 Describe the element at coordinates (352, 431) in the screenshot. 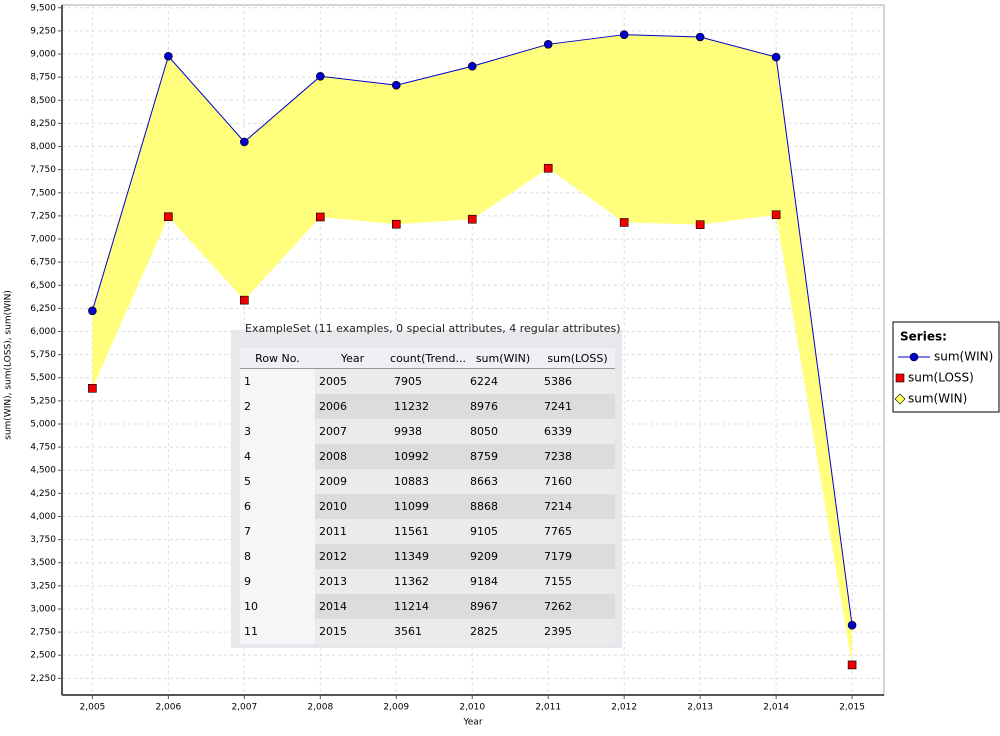

I see `table-cell: 2007` at that location.